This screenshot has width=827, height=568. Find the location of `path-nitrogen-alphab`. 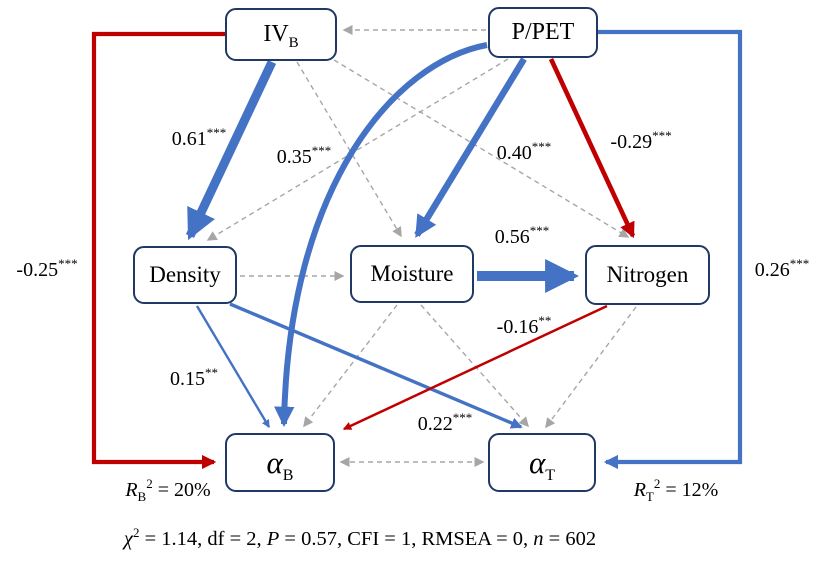

path-nitrogen-alphab is located at coordinates (475, 367).